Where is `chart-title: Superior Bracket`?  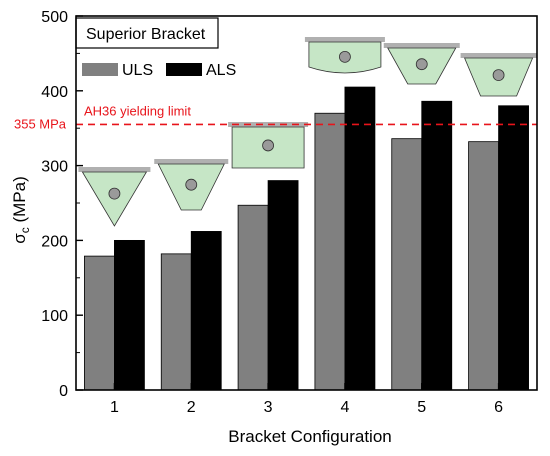 chart-title: Superior Bracket is located at coordinates (146, 34).